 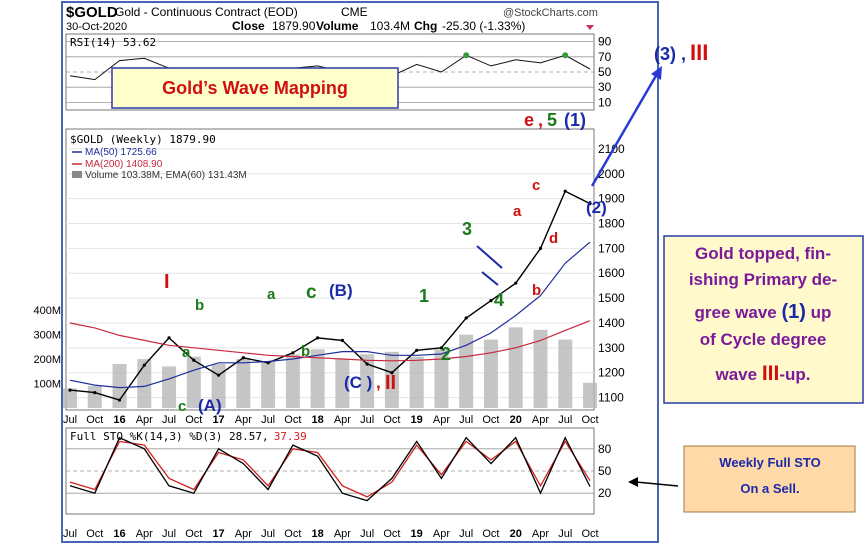 What do you see at coordinates (305, 351) in the screenshot?
I see `wave-b2-label: b` at bounding box center [305, 351].